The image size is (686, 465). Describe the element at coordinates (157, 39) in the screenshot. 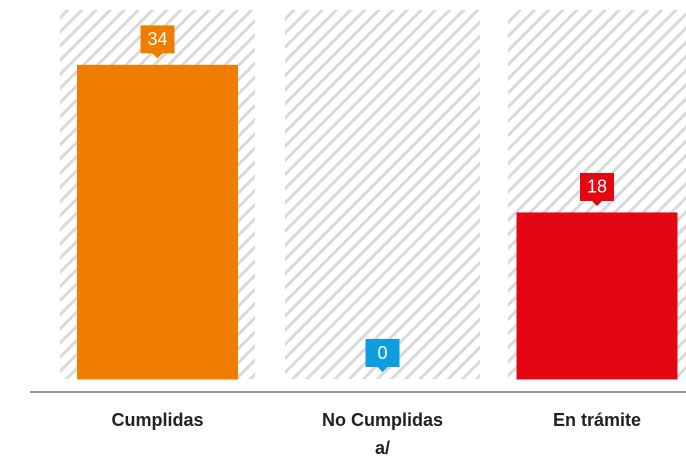

I see `value-label: 34` at that location.